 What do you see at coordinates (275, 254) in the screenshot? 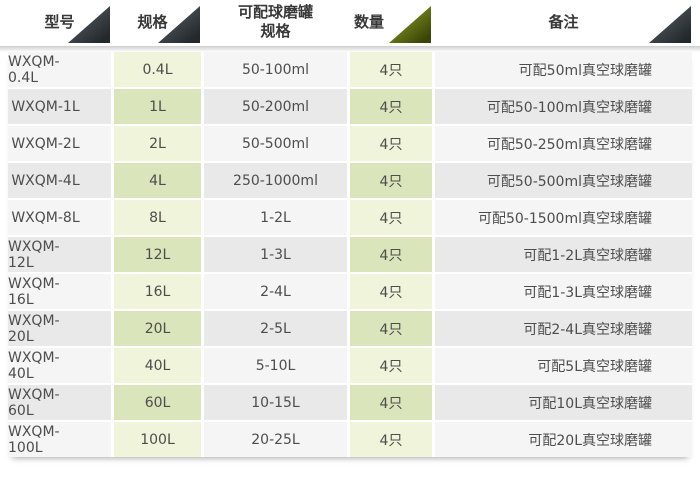
I see `cell-jar-range: 1-3L` at bounding box center [275, 254].